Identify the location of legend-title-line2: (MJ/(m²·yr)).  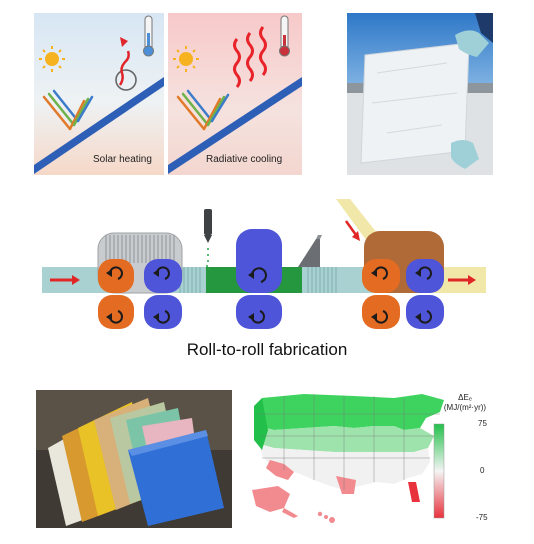
(465, 407).